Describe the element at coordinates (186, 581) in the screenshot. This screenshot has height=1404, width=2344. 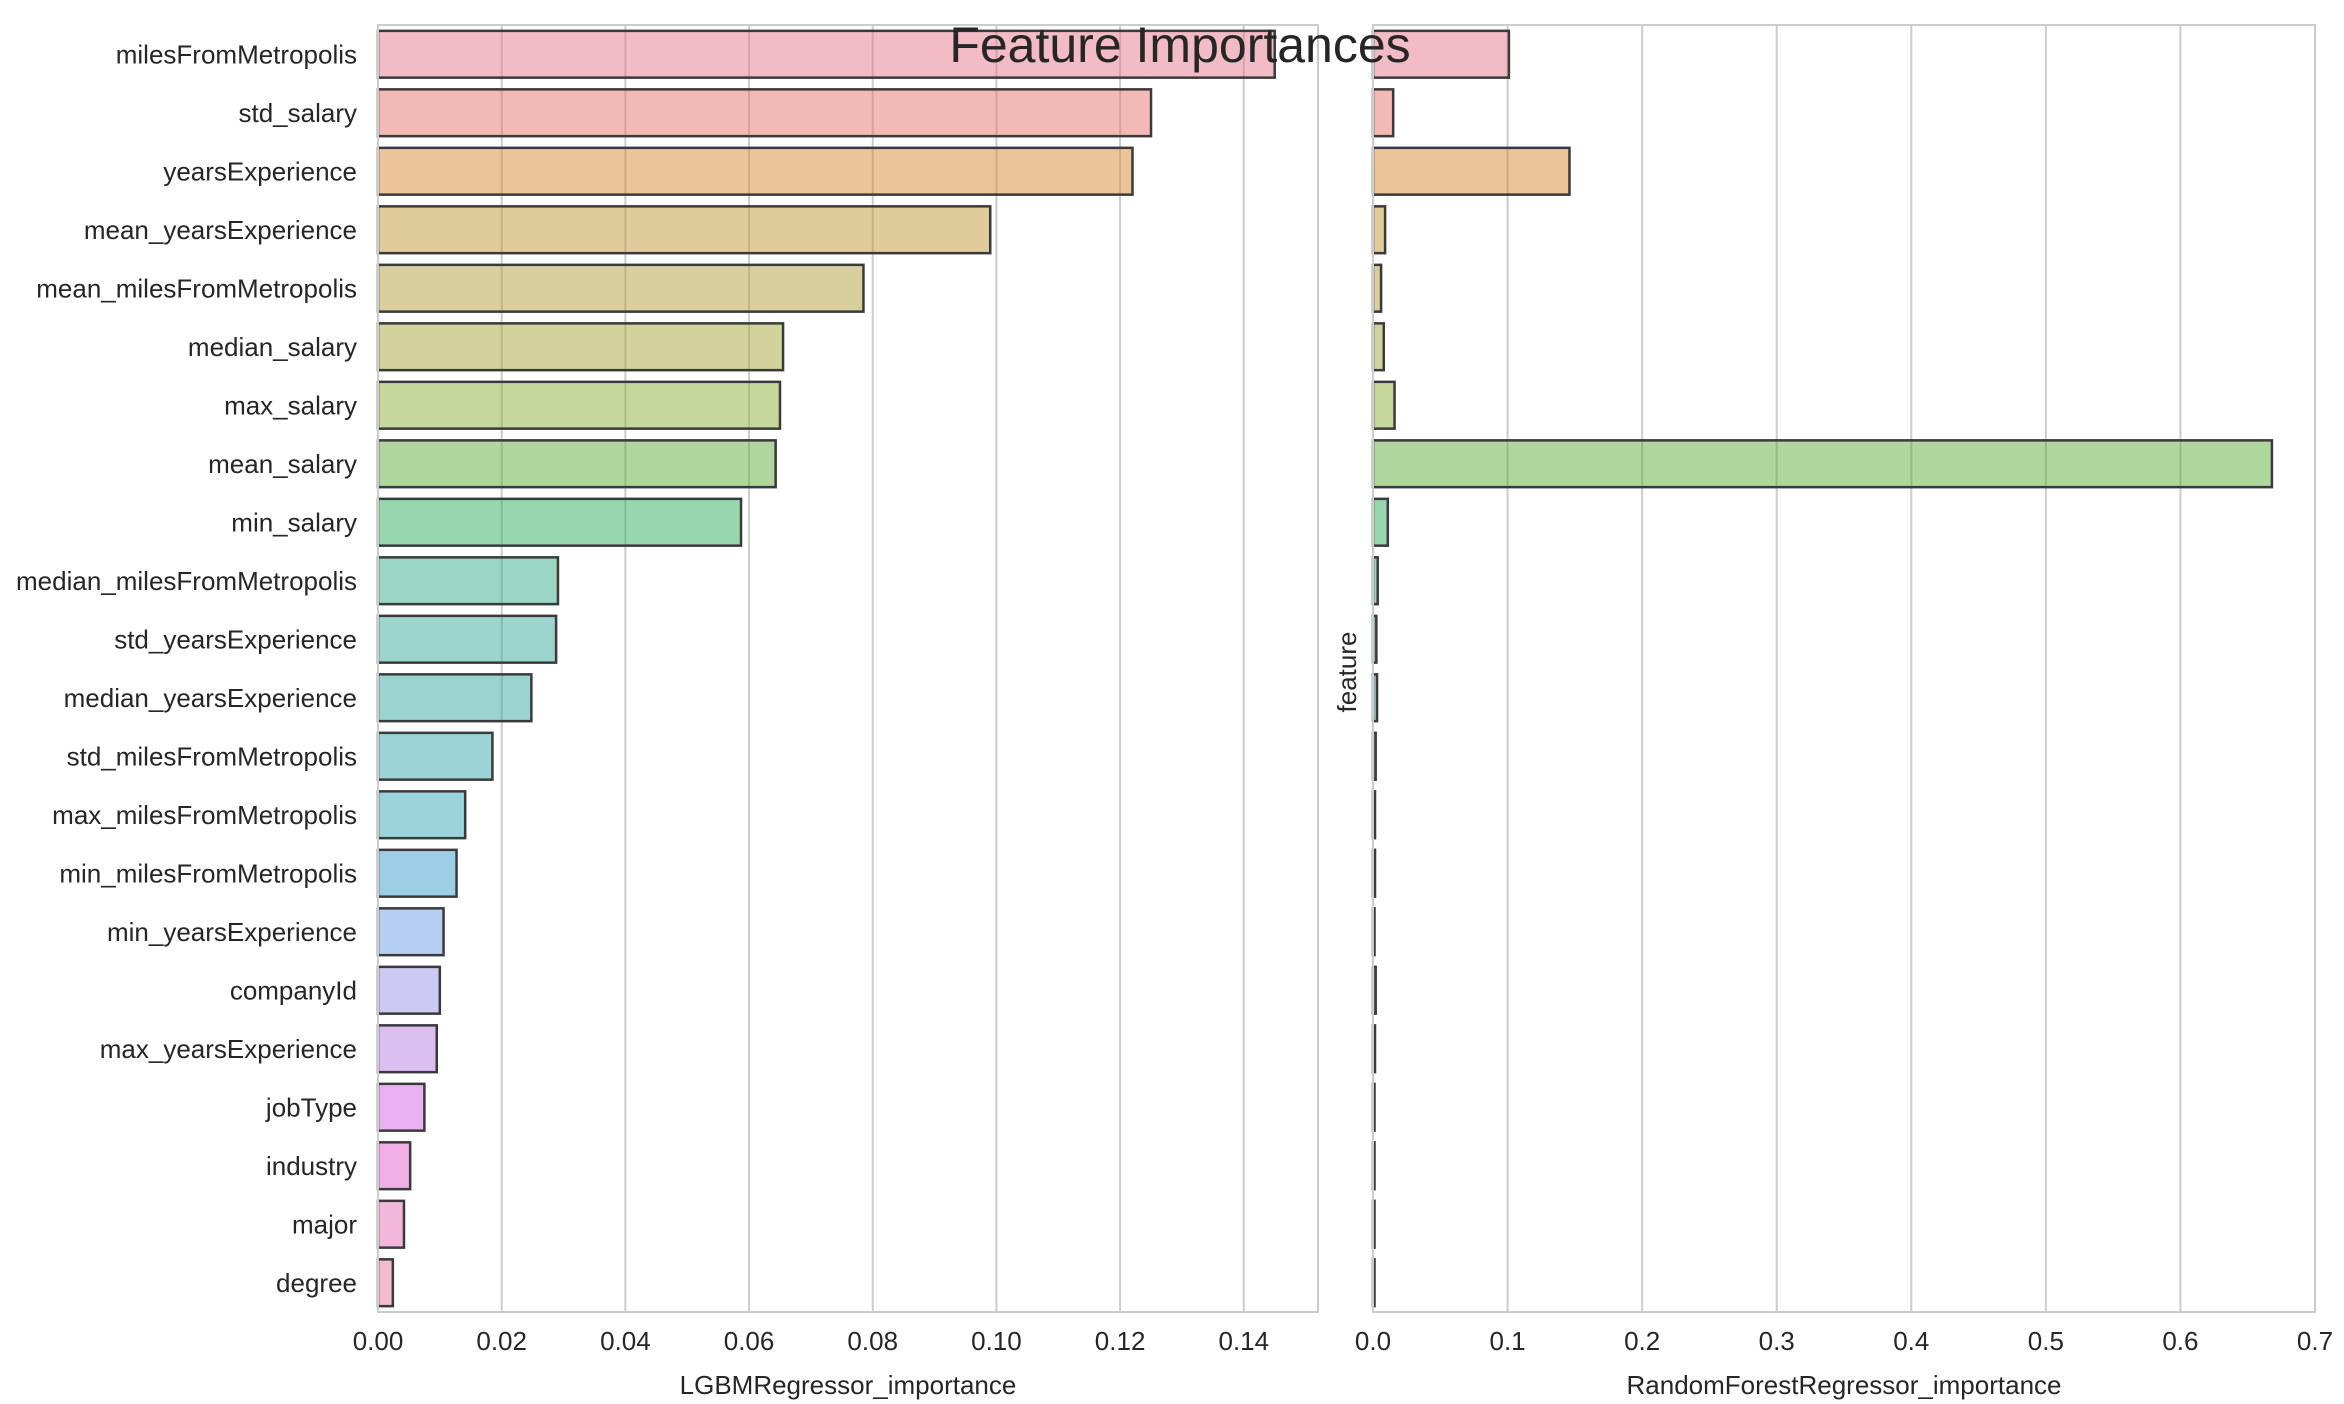
I see `category-label-median-miles-from-metropolis: median_milesFromMetropolis` at that location.